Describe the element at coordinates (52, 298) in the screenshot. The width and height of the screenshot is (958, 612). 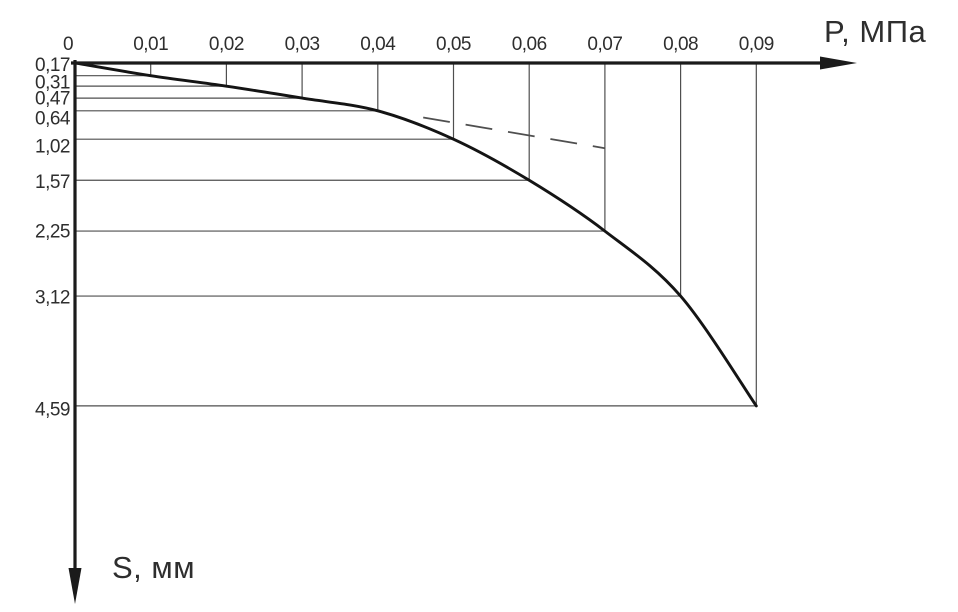
I see `y-tick-label: 3,12` at that location.